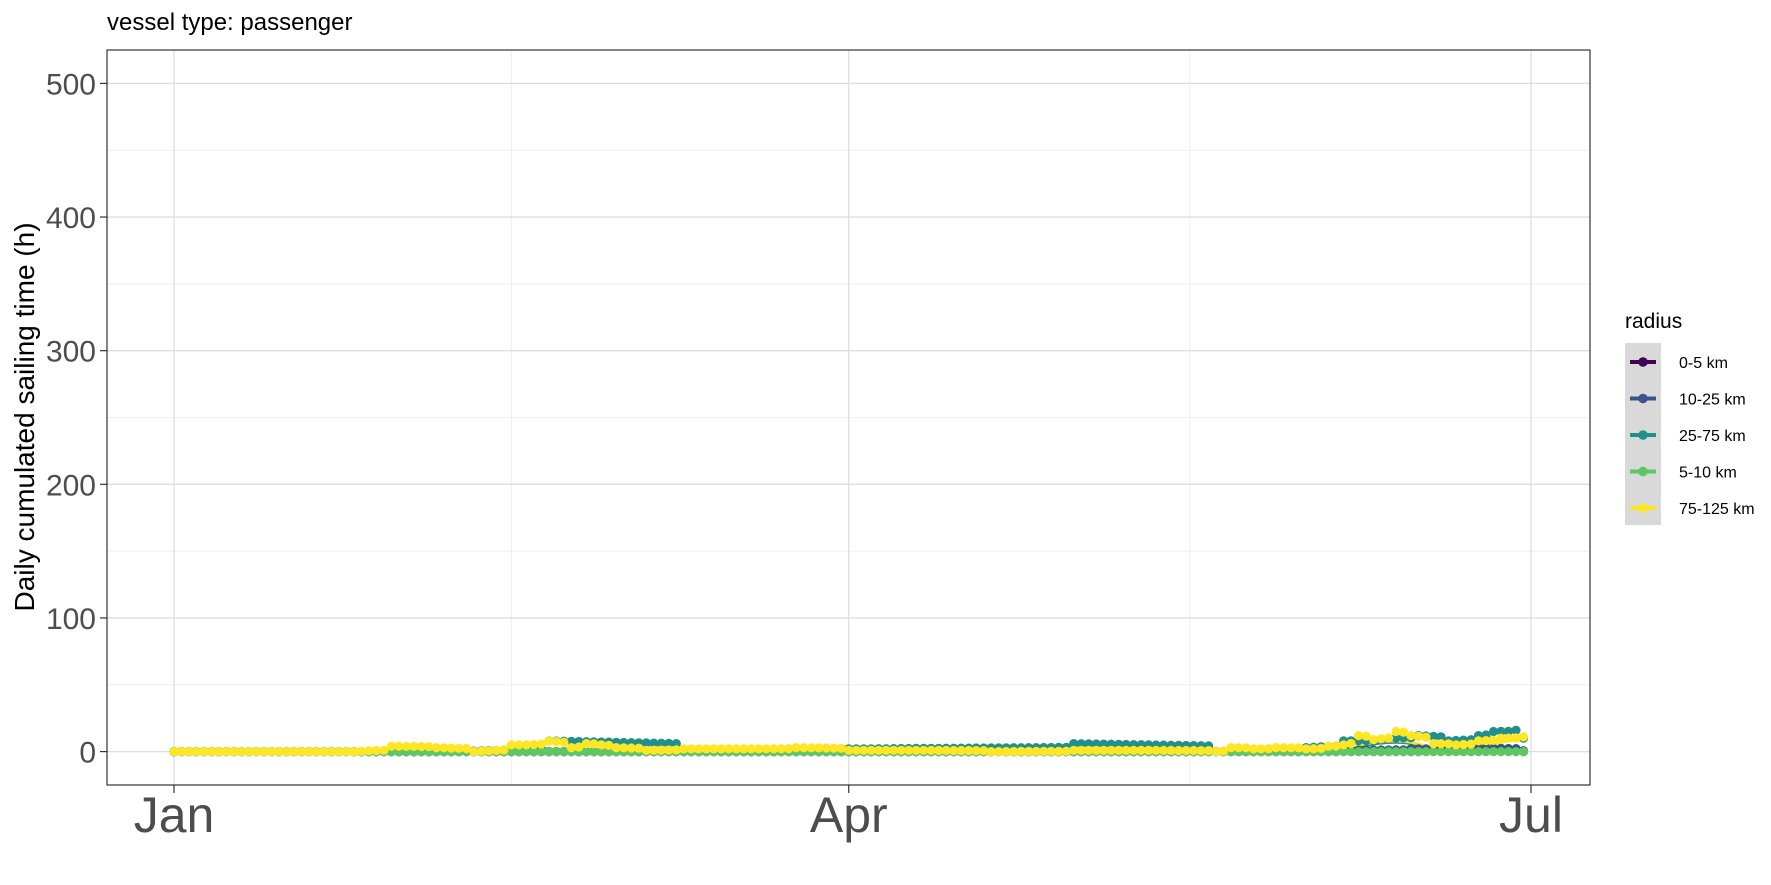  What do you see at coordinates (1531, 815) in the screenshot?
I see `x-tick-label: Jul` at bounding box center [1531, 815].